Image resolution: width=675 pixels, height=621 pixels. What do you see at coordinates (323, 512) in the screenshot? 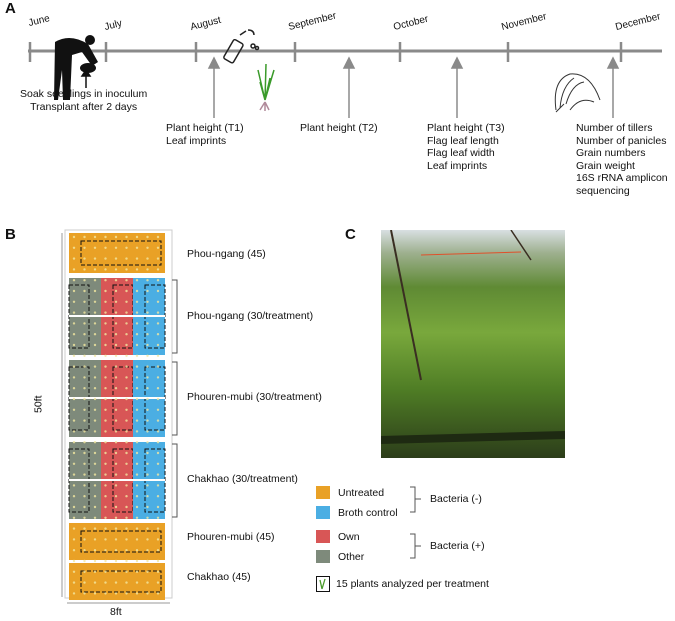
I see `legend-swatch-broth` at bounding box center [323, 512].